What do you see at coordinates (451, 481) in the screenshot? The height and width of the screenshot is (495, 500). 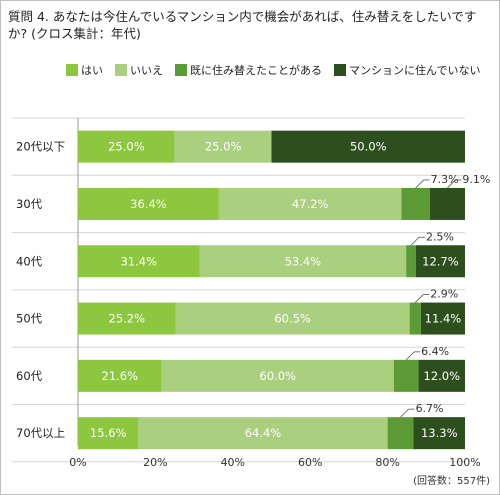 I see `response-count-note: (回答数：557件)` at bounding box center [451, 481].